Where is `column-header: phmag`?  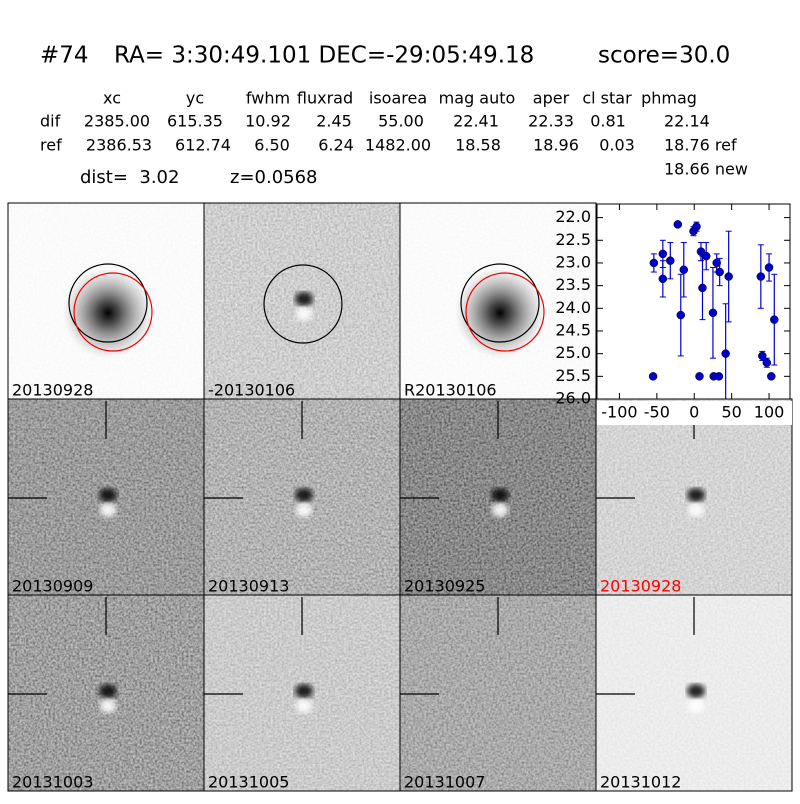 column-header: phmag is located at coordinates (669, 98).